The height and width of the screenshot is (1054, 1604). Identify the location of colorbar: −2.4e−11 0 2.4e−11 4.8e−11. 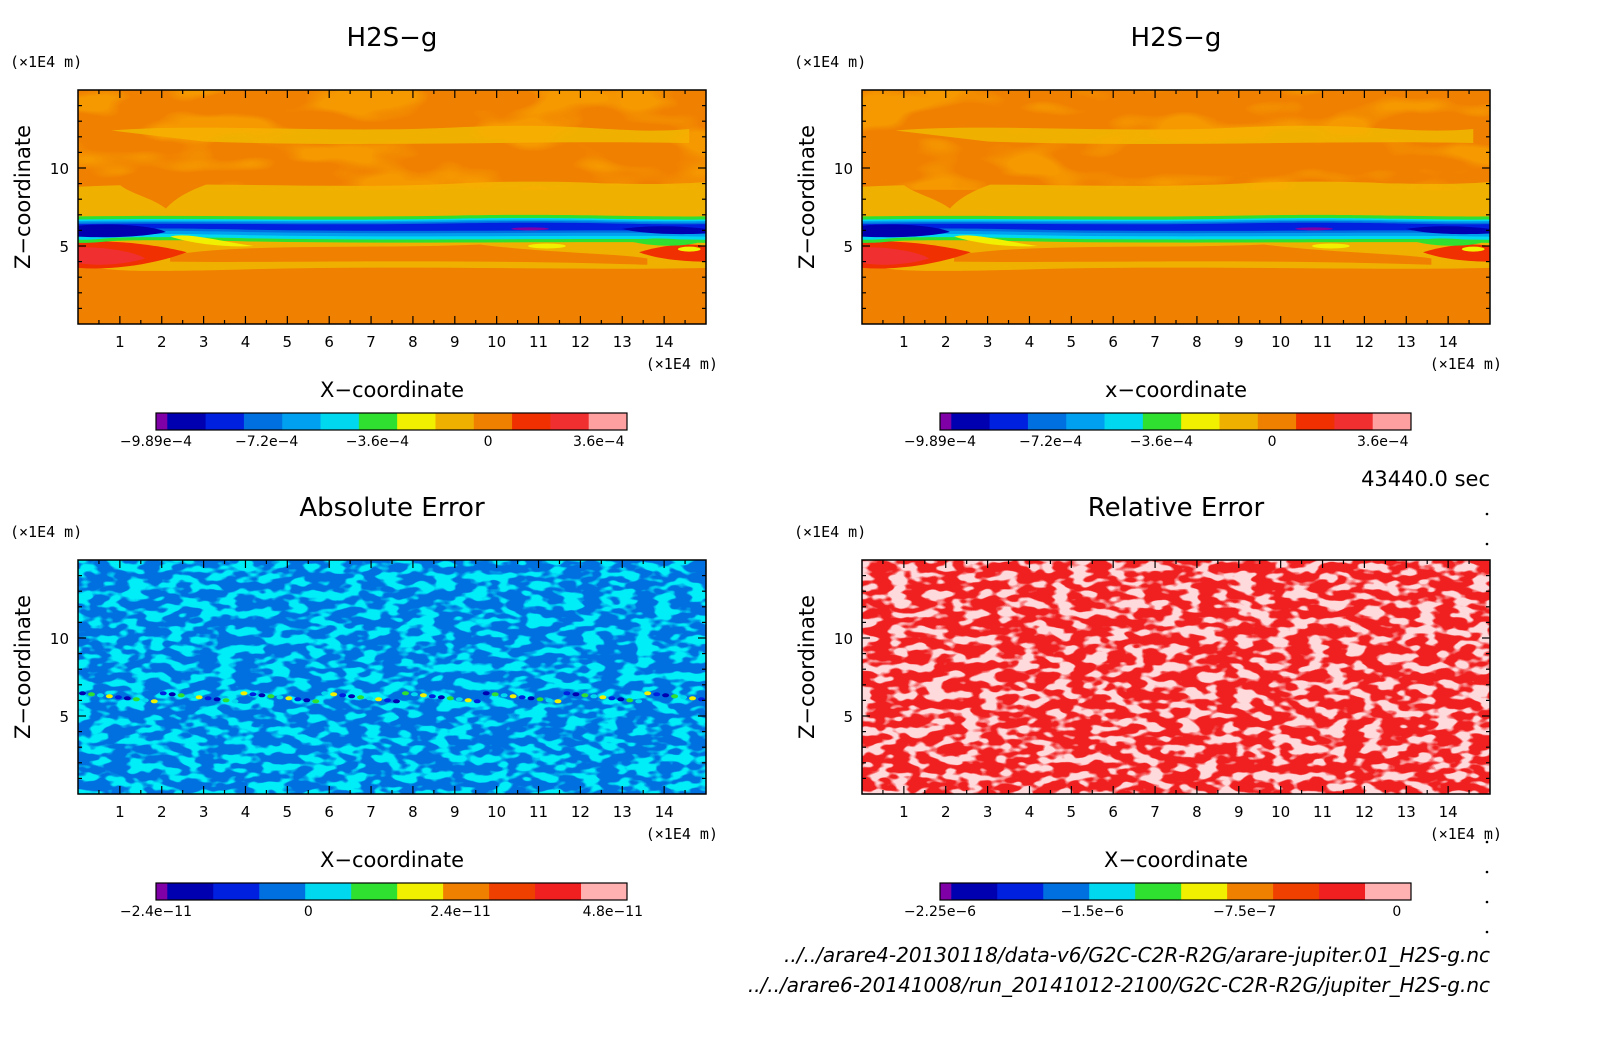
(381, 901).